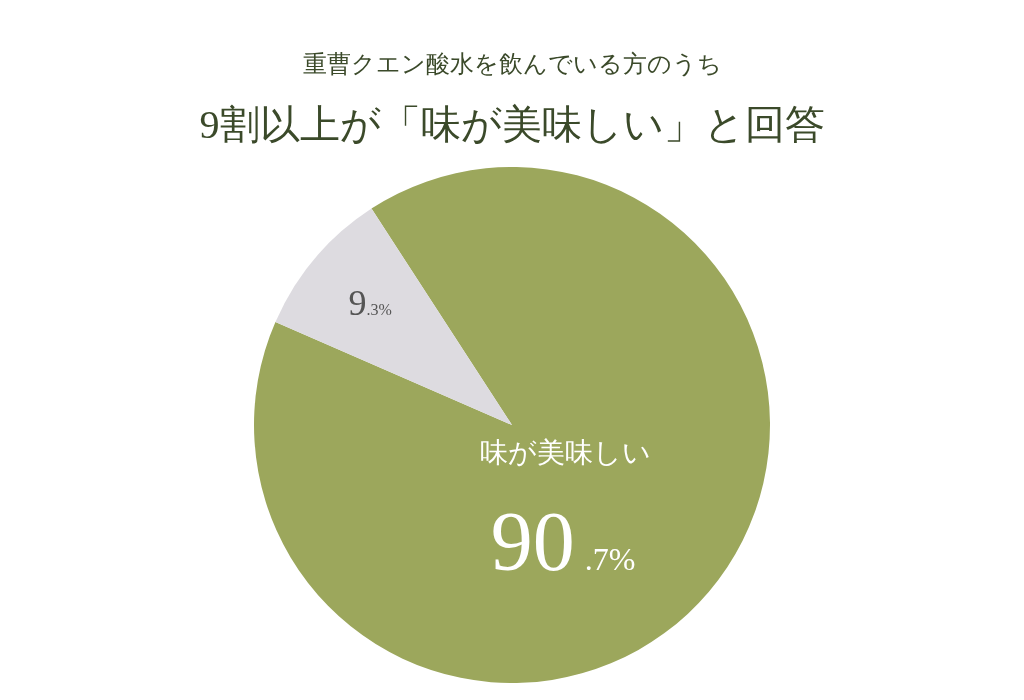 The width and height of the screenshot is (1024, 700). Describe the element at coordinates (370, 302) in the screenshot. I see `data-label: 9.3%` at that location.